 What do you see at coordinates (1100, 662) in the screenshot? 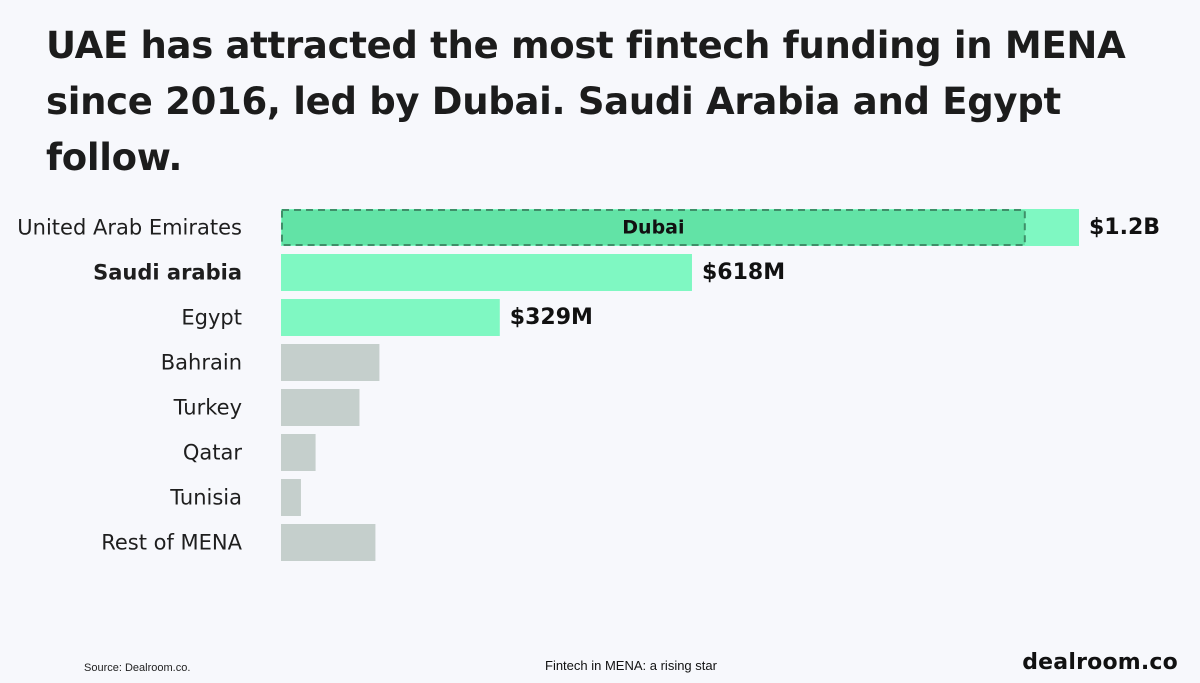
I see `dealroom-logo: dealroom.co` at bounding box center [1100, 662].